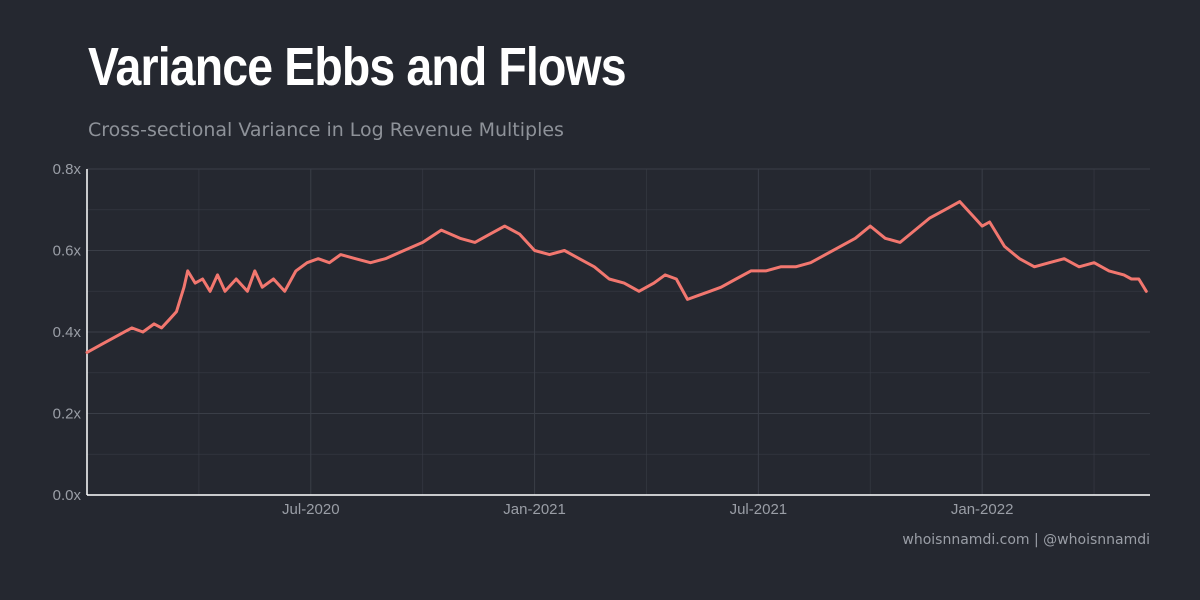 The image size is (1200, 600). I want to click on y-tick-label: 0.8x, so click(67, 169).